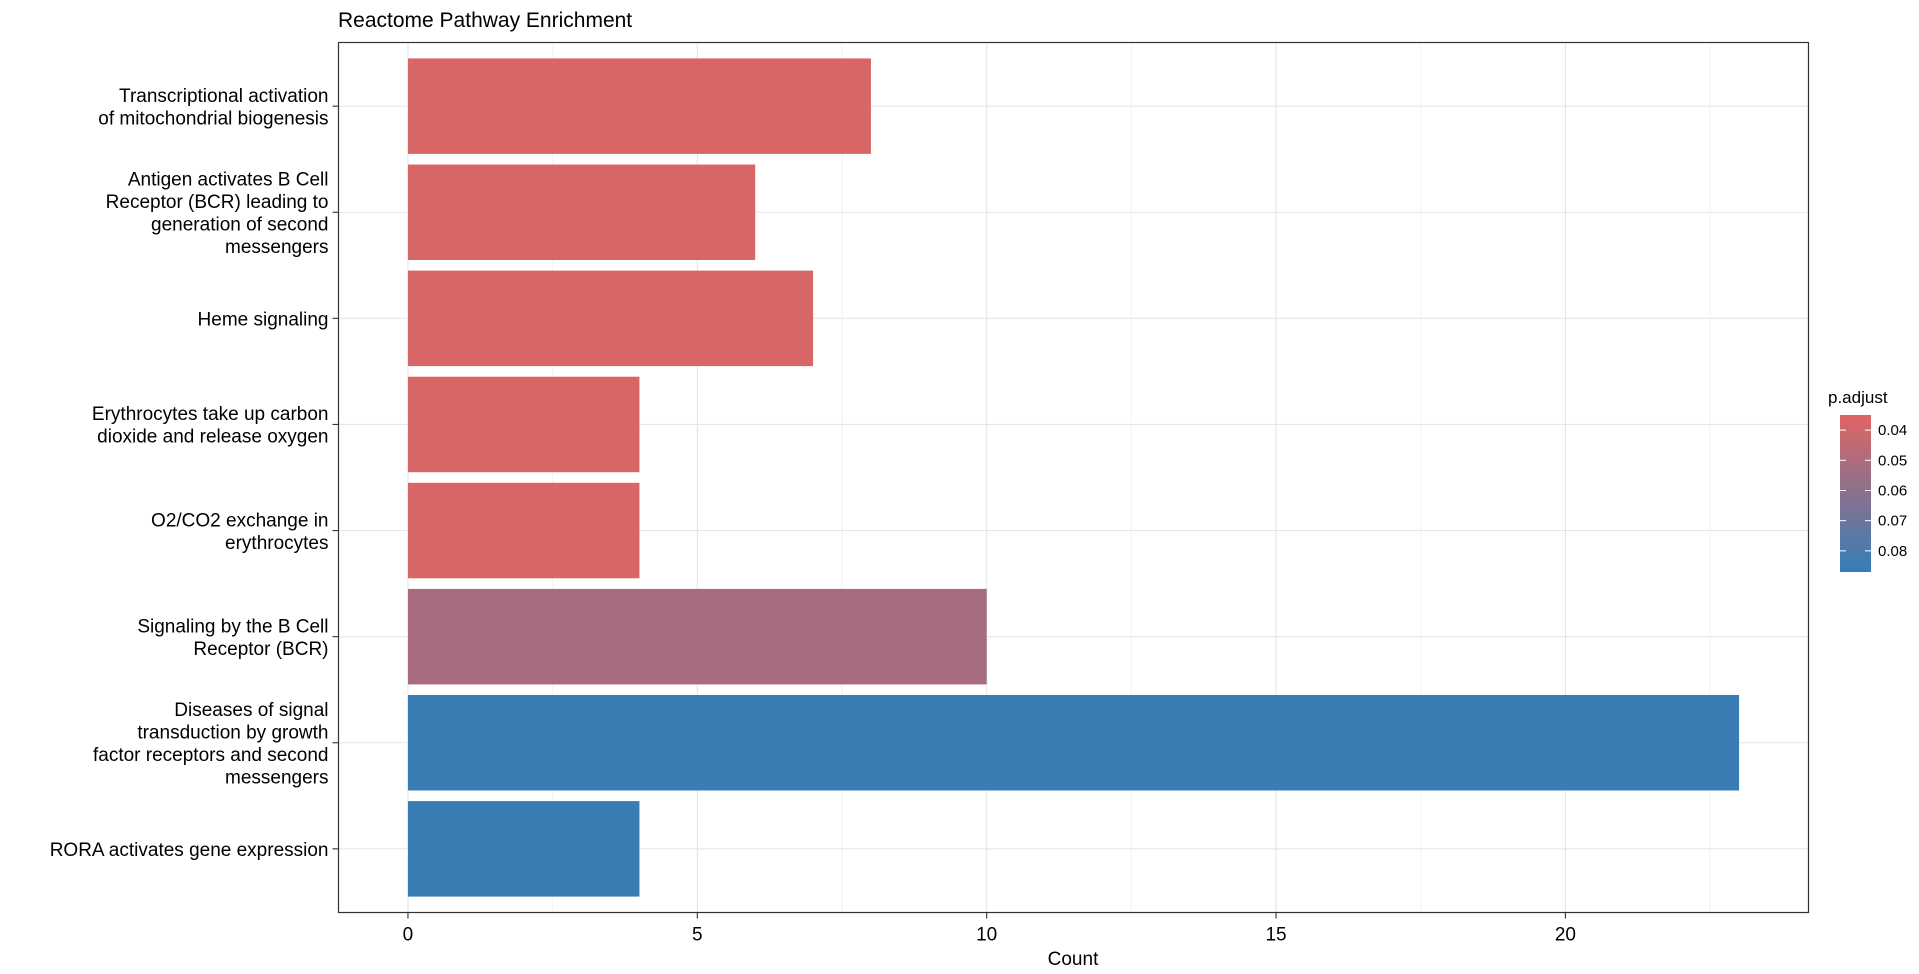  What do you see at coordinates (986, 935) in the screenshot?
I see `x-tick-label: 10` at bounding box center [986, 935].